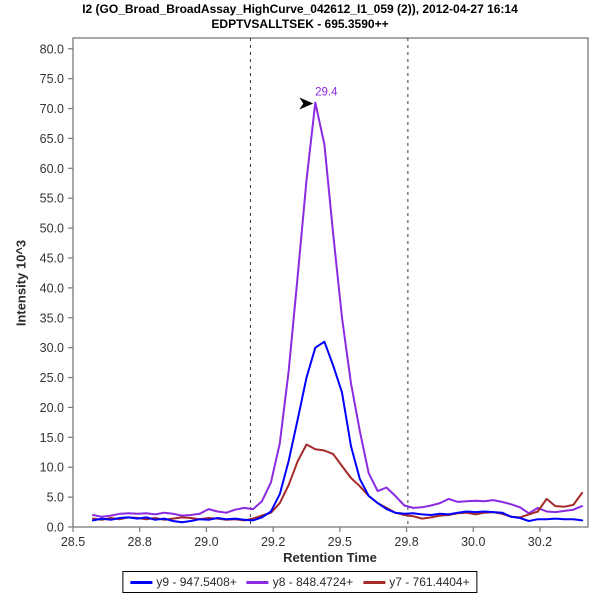 The image size is (600, 605). Describe the element at coordinates (473, 542) in the screenshot. I see `x-tick-label: 30.0` at that location.